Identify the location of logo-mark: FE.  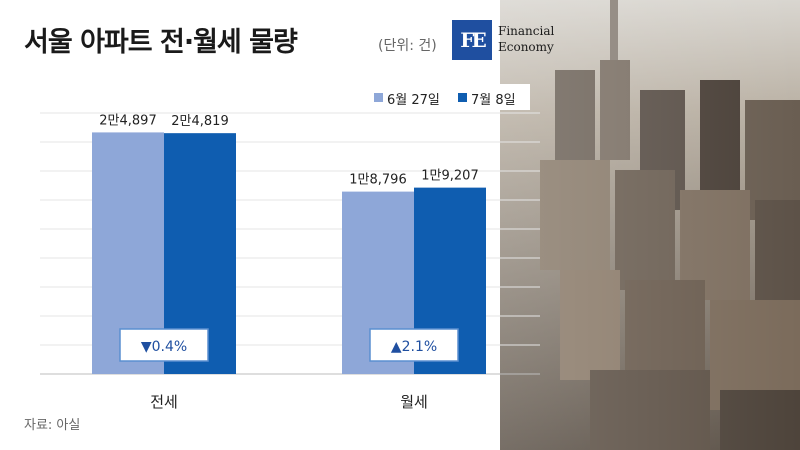
(472, 40).